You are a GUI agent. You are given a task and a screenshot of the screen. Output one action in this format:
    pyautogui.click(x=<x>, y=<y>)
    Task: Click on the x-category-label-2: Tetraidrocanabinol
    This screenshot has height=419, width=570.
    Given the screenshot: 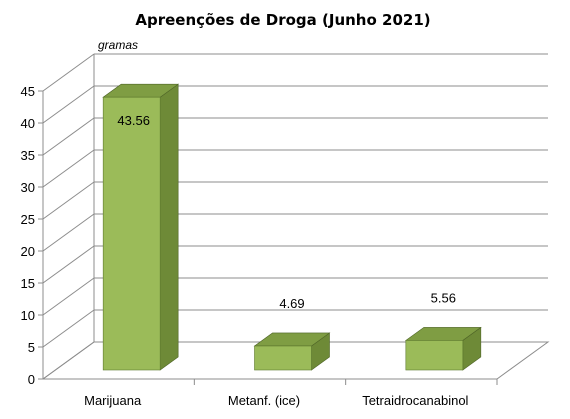 What is the action you would take?
    pyautogui.click(x=415, y=400)
    